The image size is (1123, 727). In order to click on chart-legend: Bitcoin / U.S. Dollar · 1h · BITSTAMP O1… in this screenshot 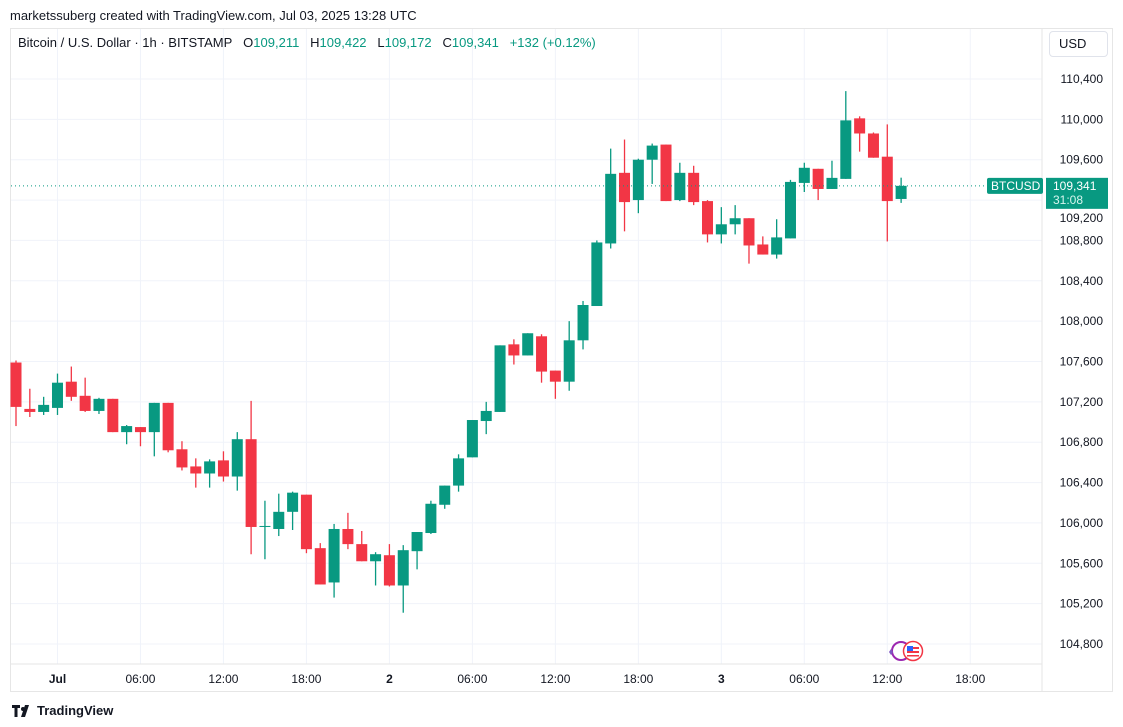, I will do `click(307, 42)`.